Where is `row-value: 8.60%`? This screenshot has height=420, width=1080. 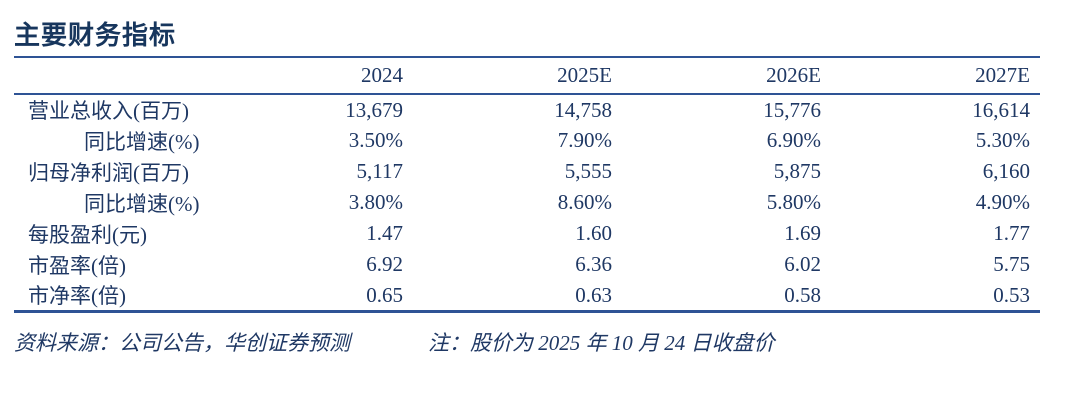 row-value: 8.60% is located at coordinates (584, 202).